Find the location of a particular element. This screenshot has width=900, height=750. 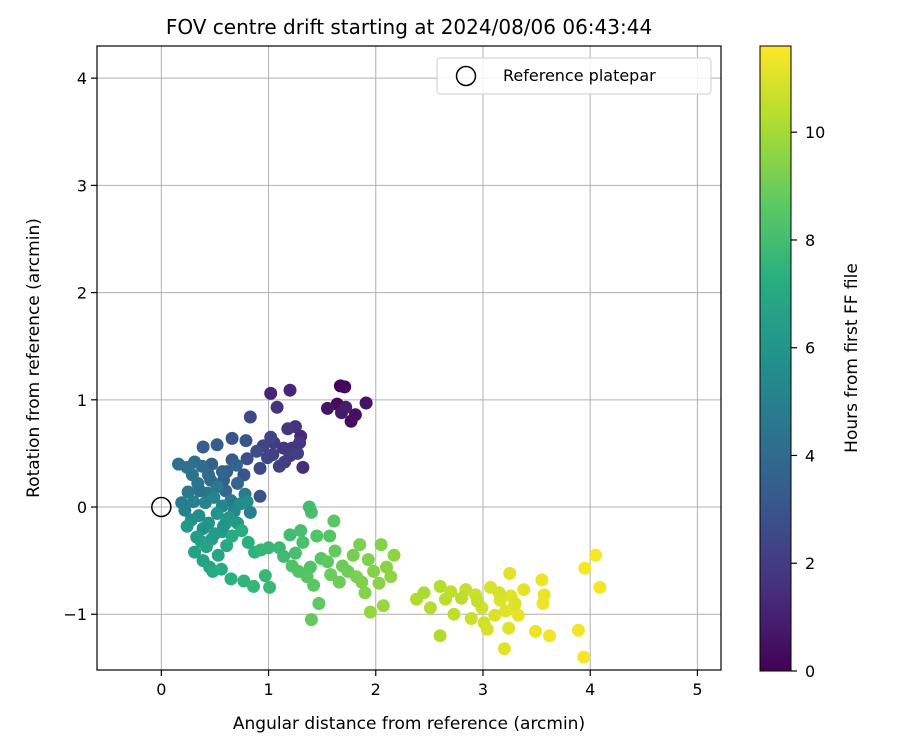

x-tick-label: 4 is located at coordinates (590, 689).